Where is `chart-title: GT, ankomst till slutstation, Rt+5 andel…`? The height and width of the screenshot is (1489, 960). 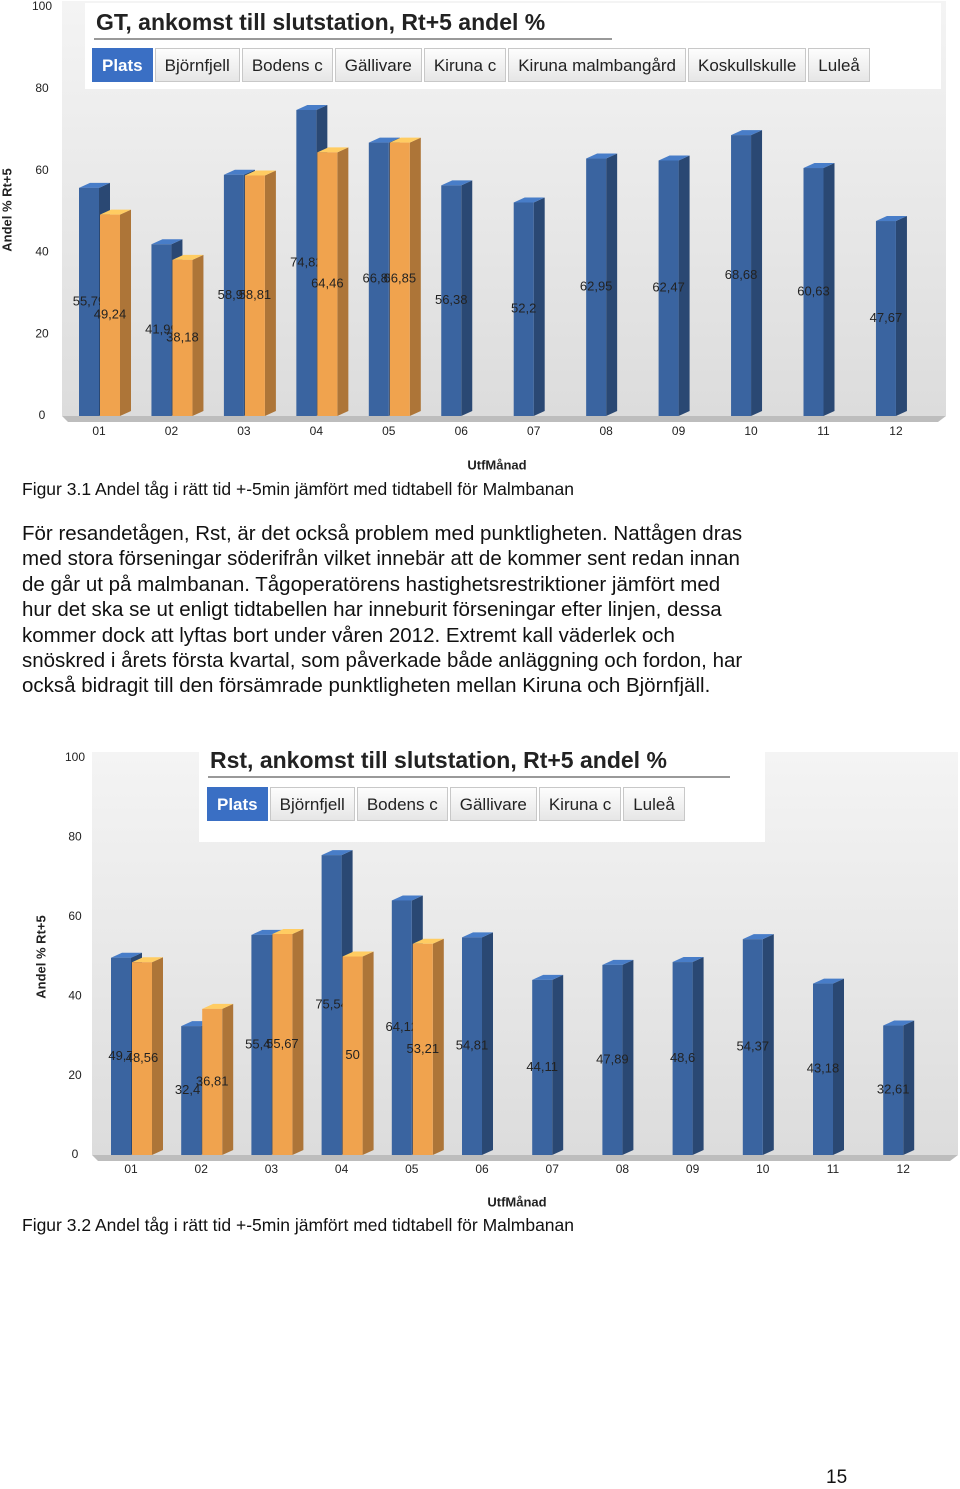
chart-title: GT, ankomst till slutstation, Rt+5 andel… is located at coordinates (320, 22).